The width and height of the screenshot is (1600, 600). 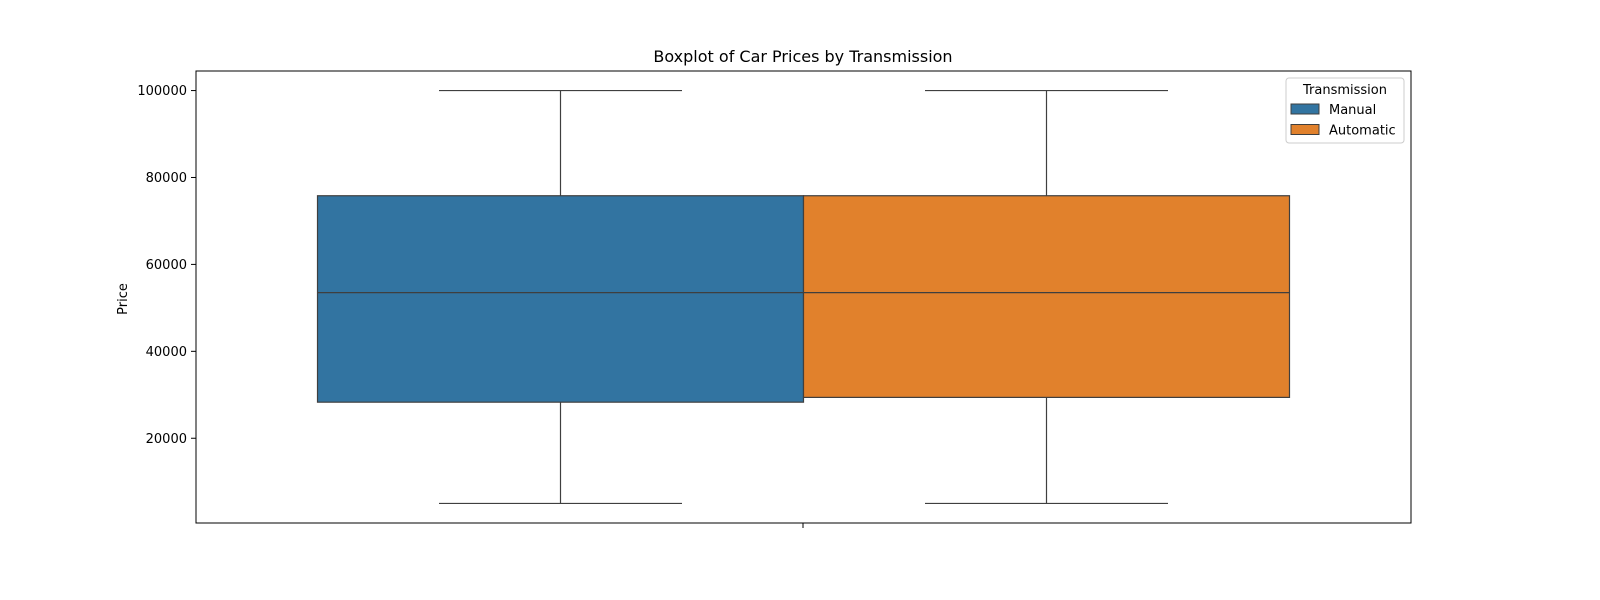 I want to click on legend: Transmission Manual Automatic, so click(x=1345, y=110).